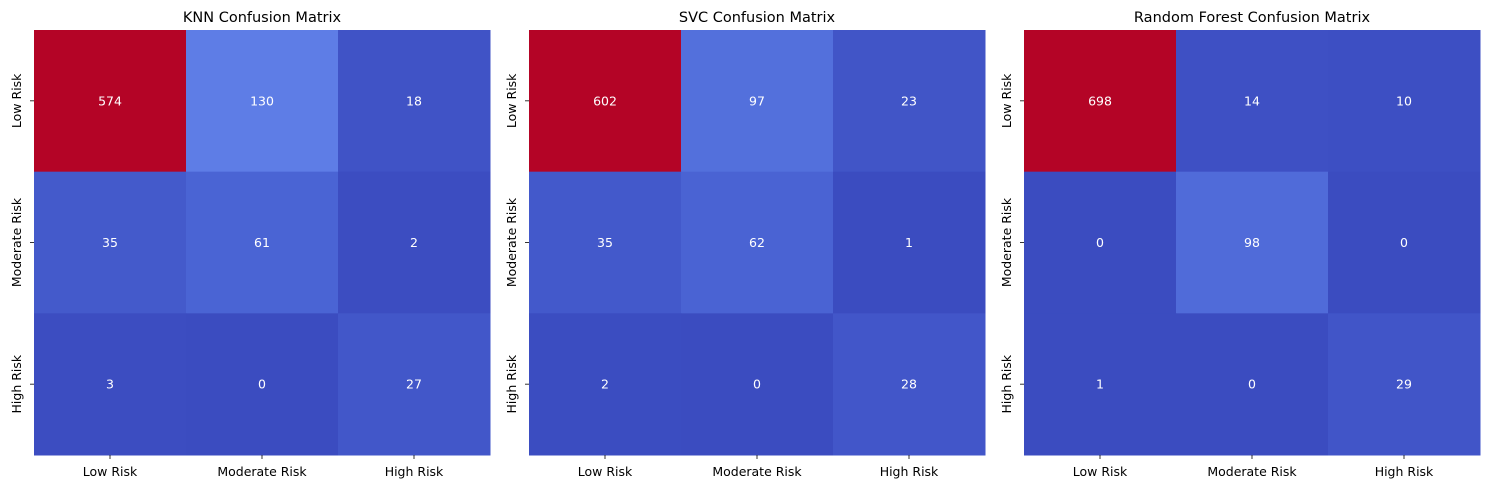 This screenshot has height=495, width=1490. I want to click on cell-value: 18, so click(414, 100).